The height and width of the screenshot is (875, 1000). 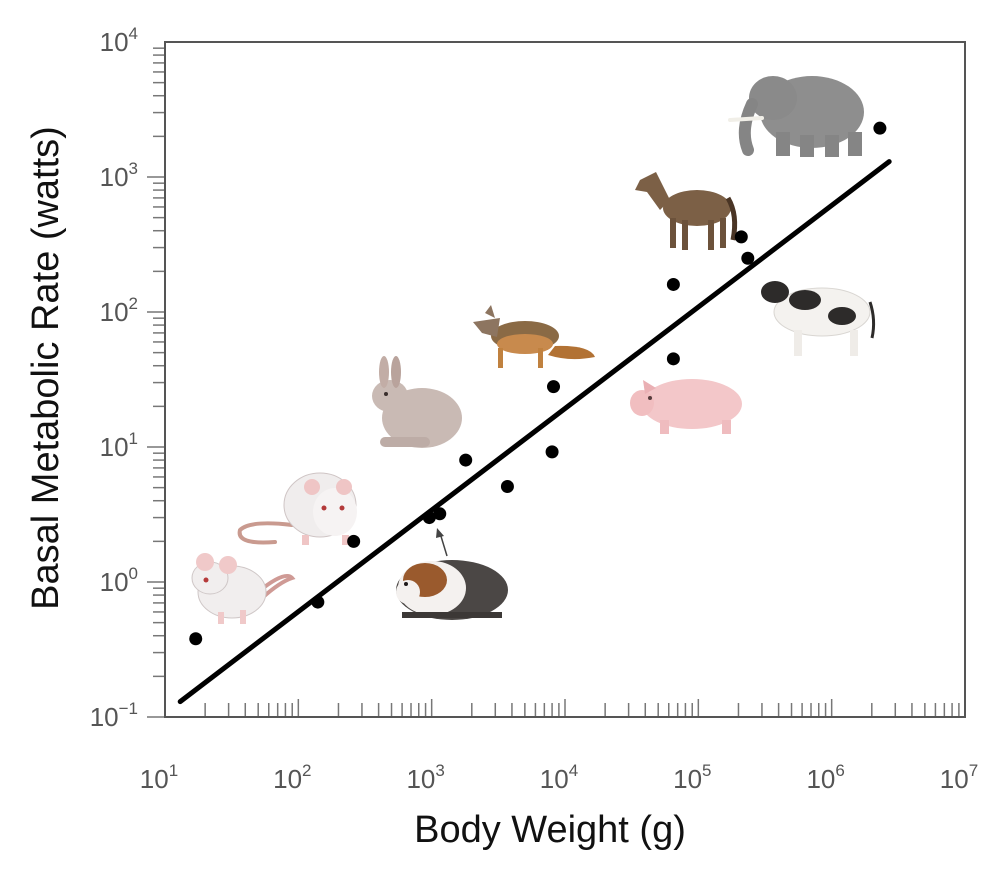 What do you see at coordinates (159, 777) in the screenshot?
I see `x-tick-label: 10¹` at bounding box center [159, 777].